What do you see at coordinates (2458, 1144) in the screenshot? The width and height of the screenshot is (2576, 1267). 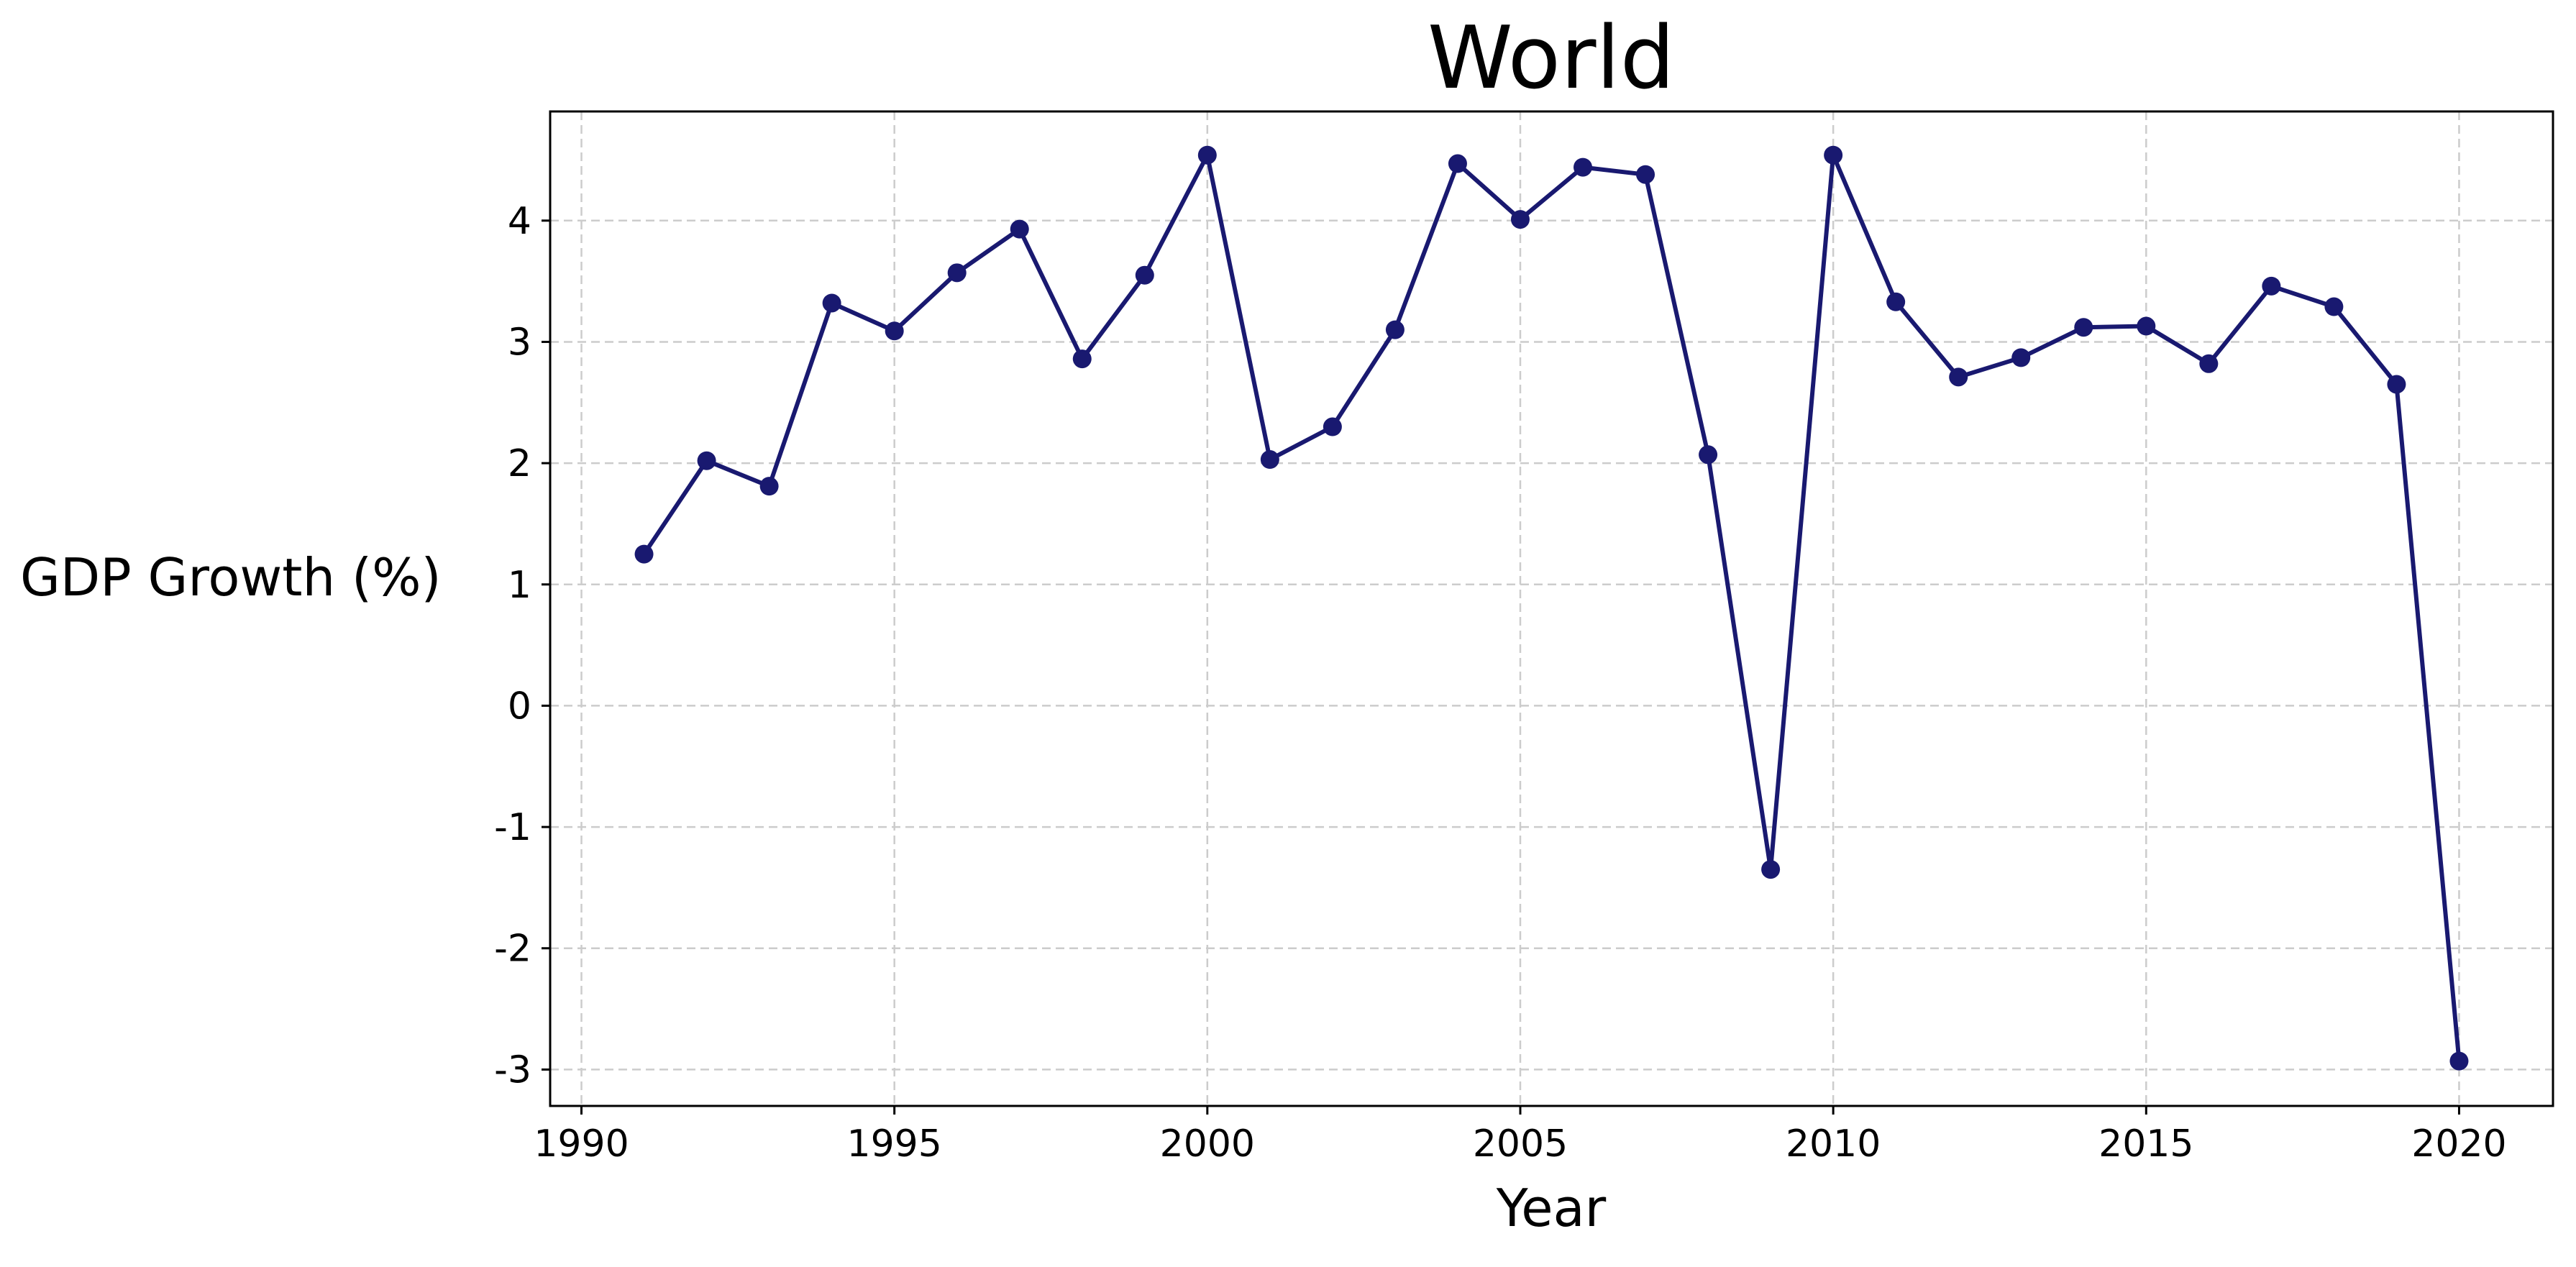 I see `x-tick-label: 2020` at bounding box center [2458, 1144].